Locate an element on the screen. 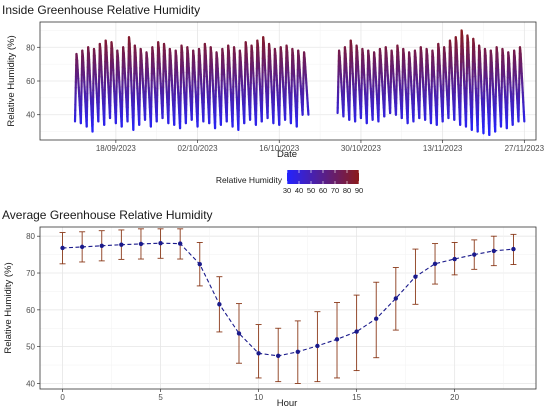 This screenshot has width=550, height=410. chart2-y-tick-label: 80 is located at coordinates (30, 236).